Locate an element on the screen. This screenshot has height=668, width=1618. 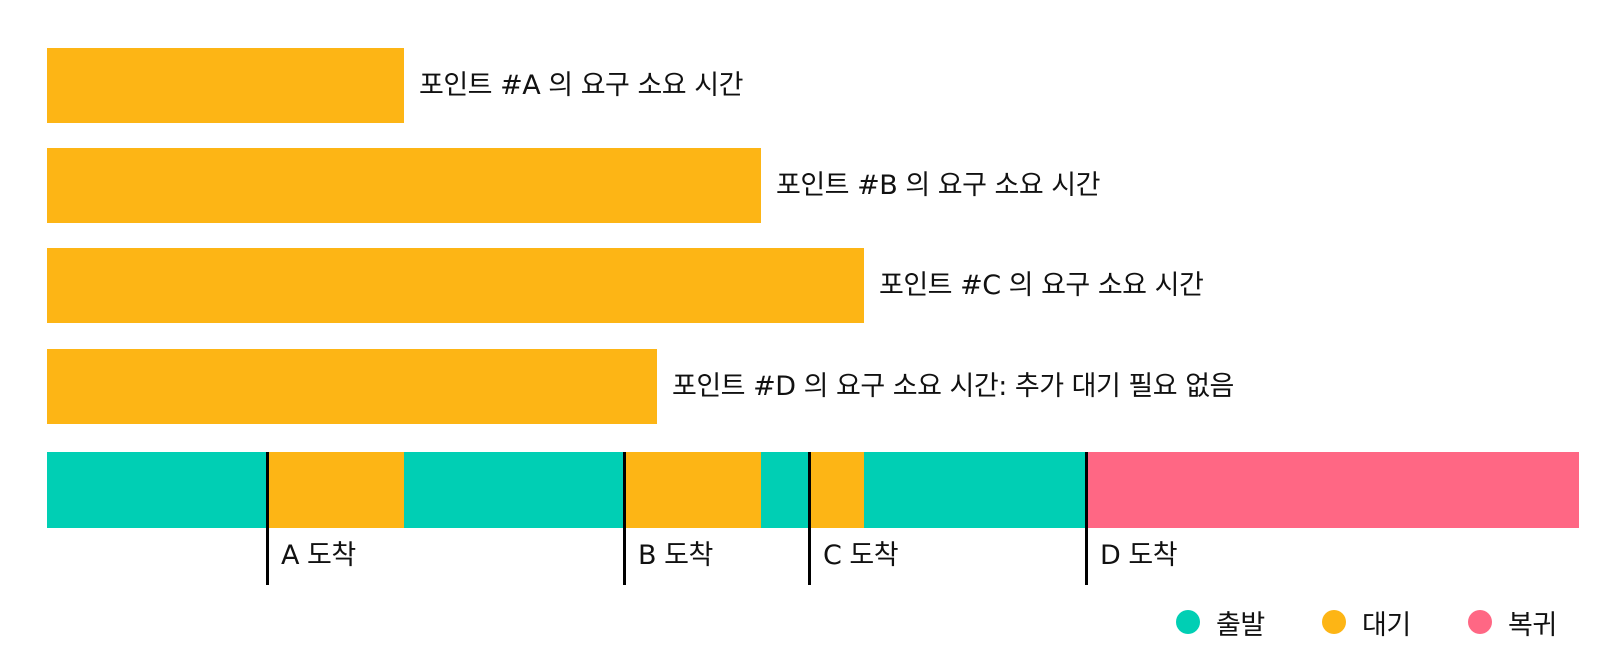
legend-dot-depart is located at coordinates (1188, 622).